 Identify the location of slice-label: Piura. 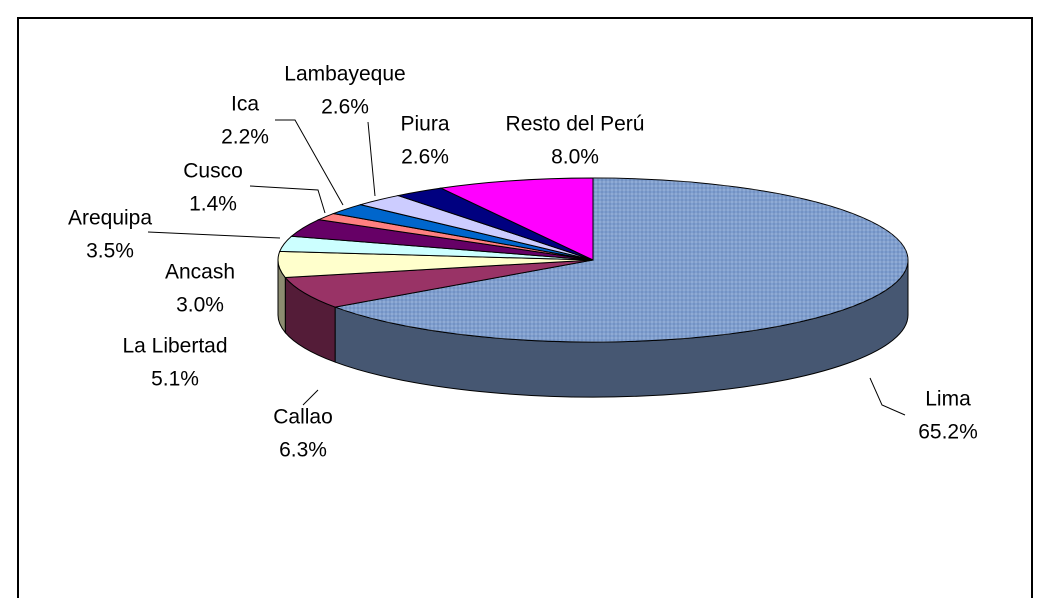
(424, 124).